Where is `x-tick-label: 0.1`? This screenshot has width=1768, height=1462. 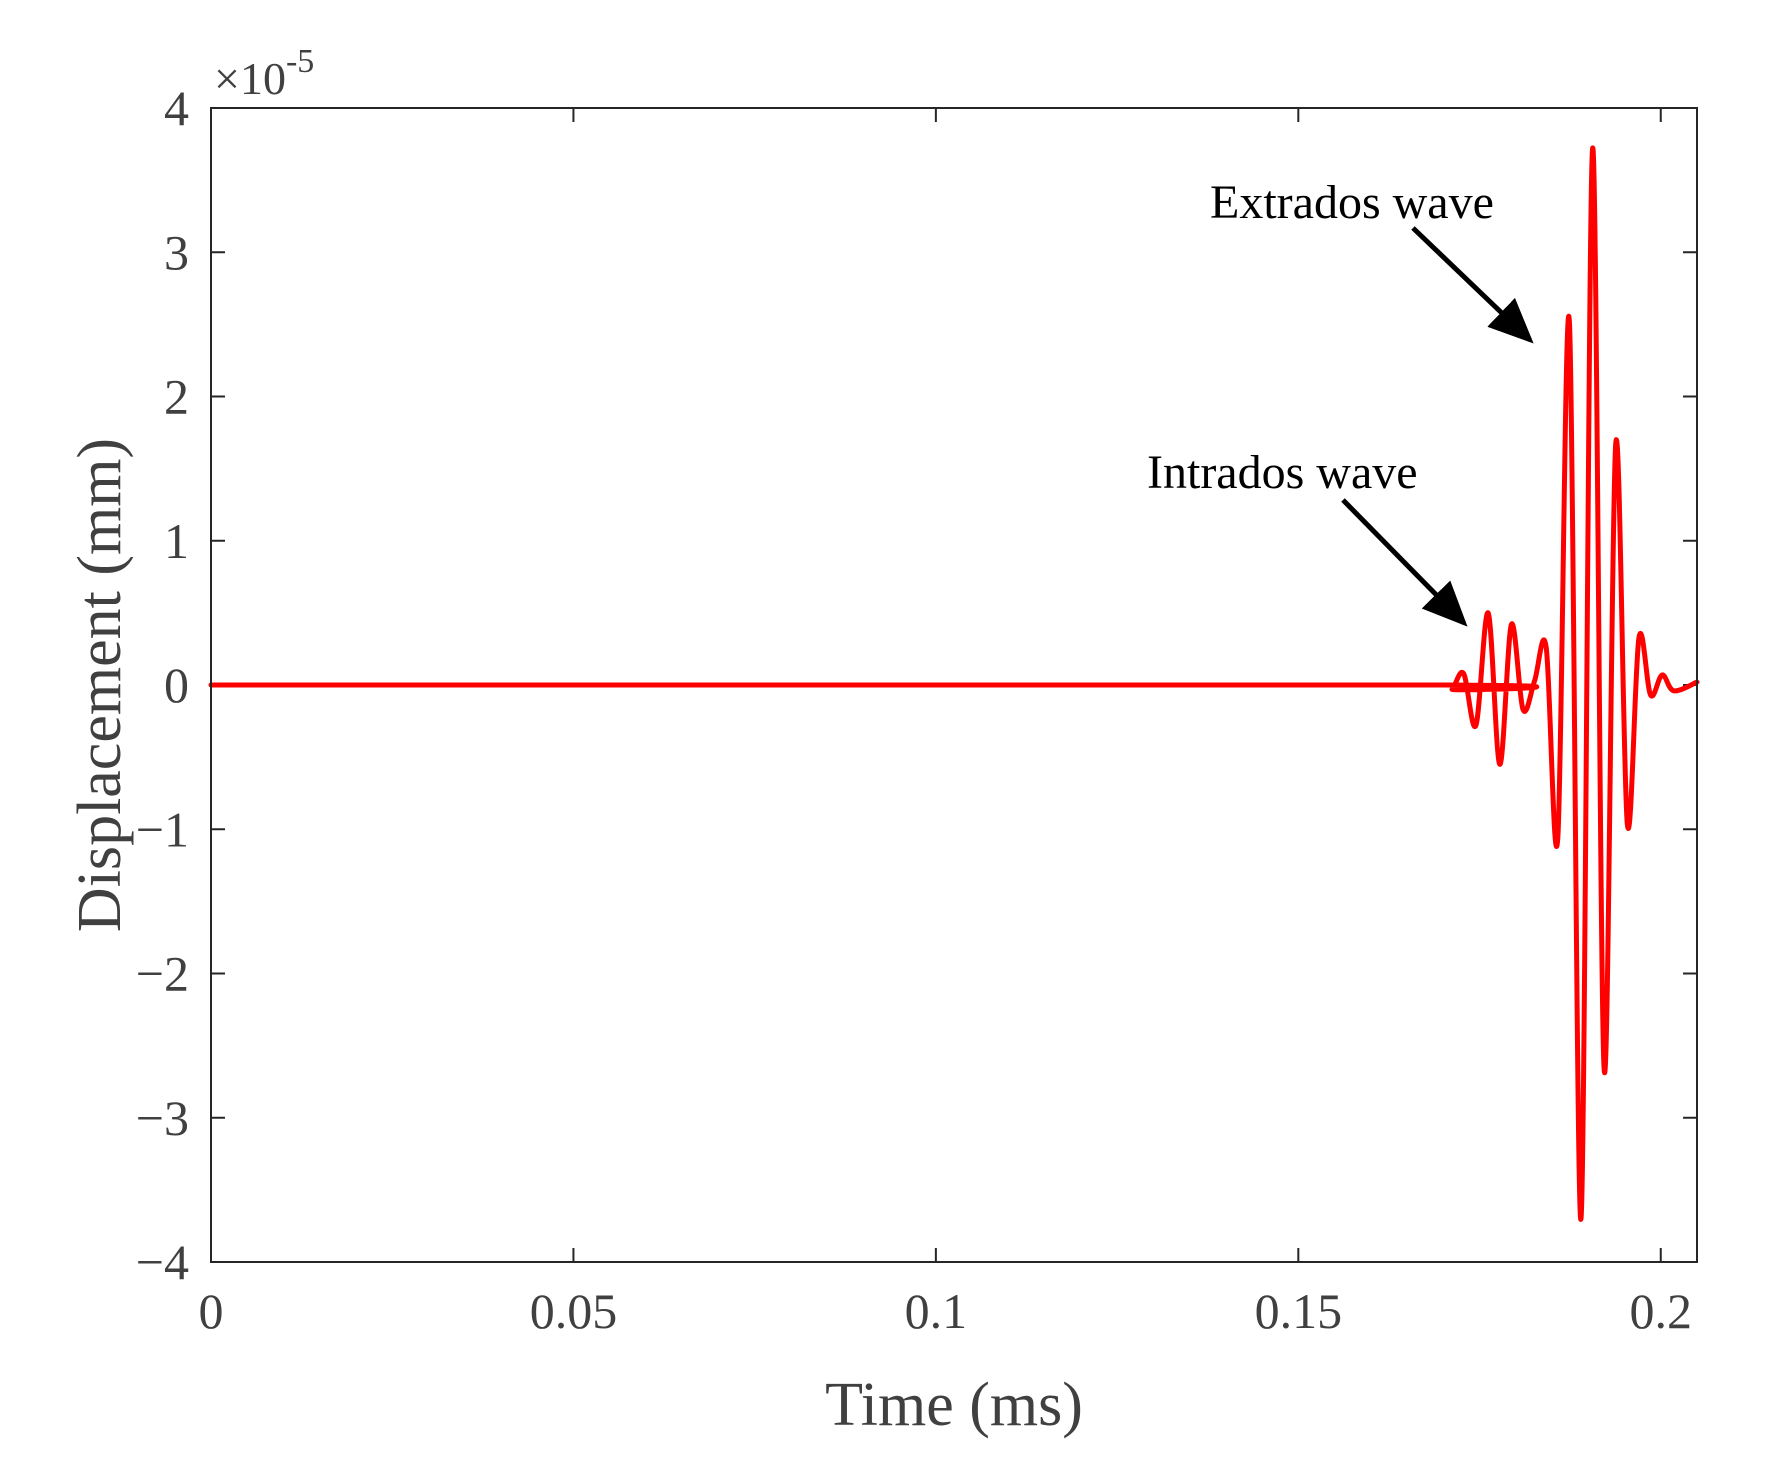
x-tick-label: 0.1 is located at coordinates (936, 1311).